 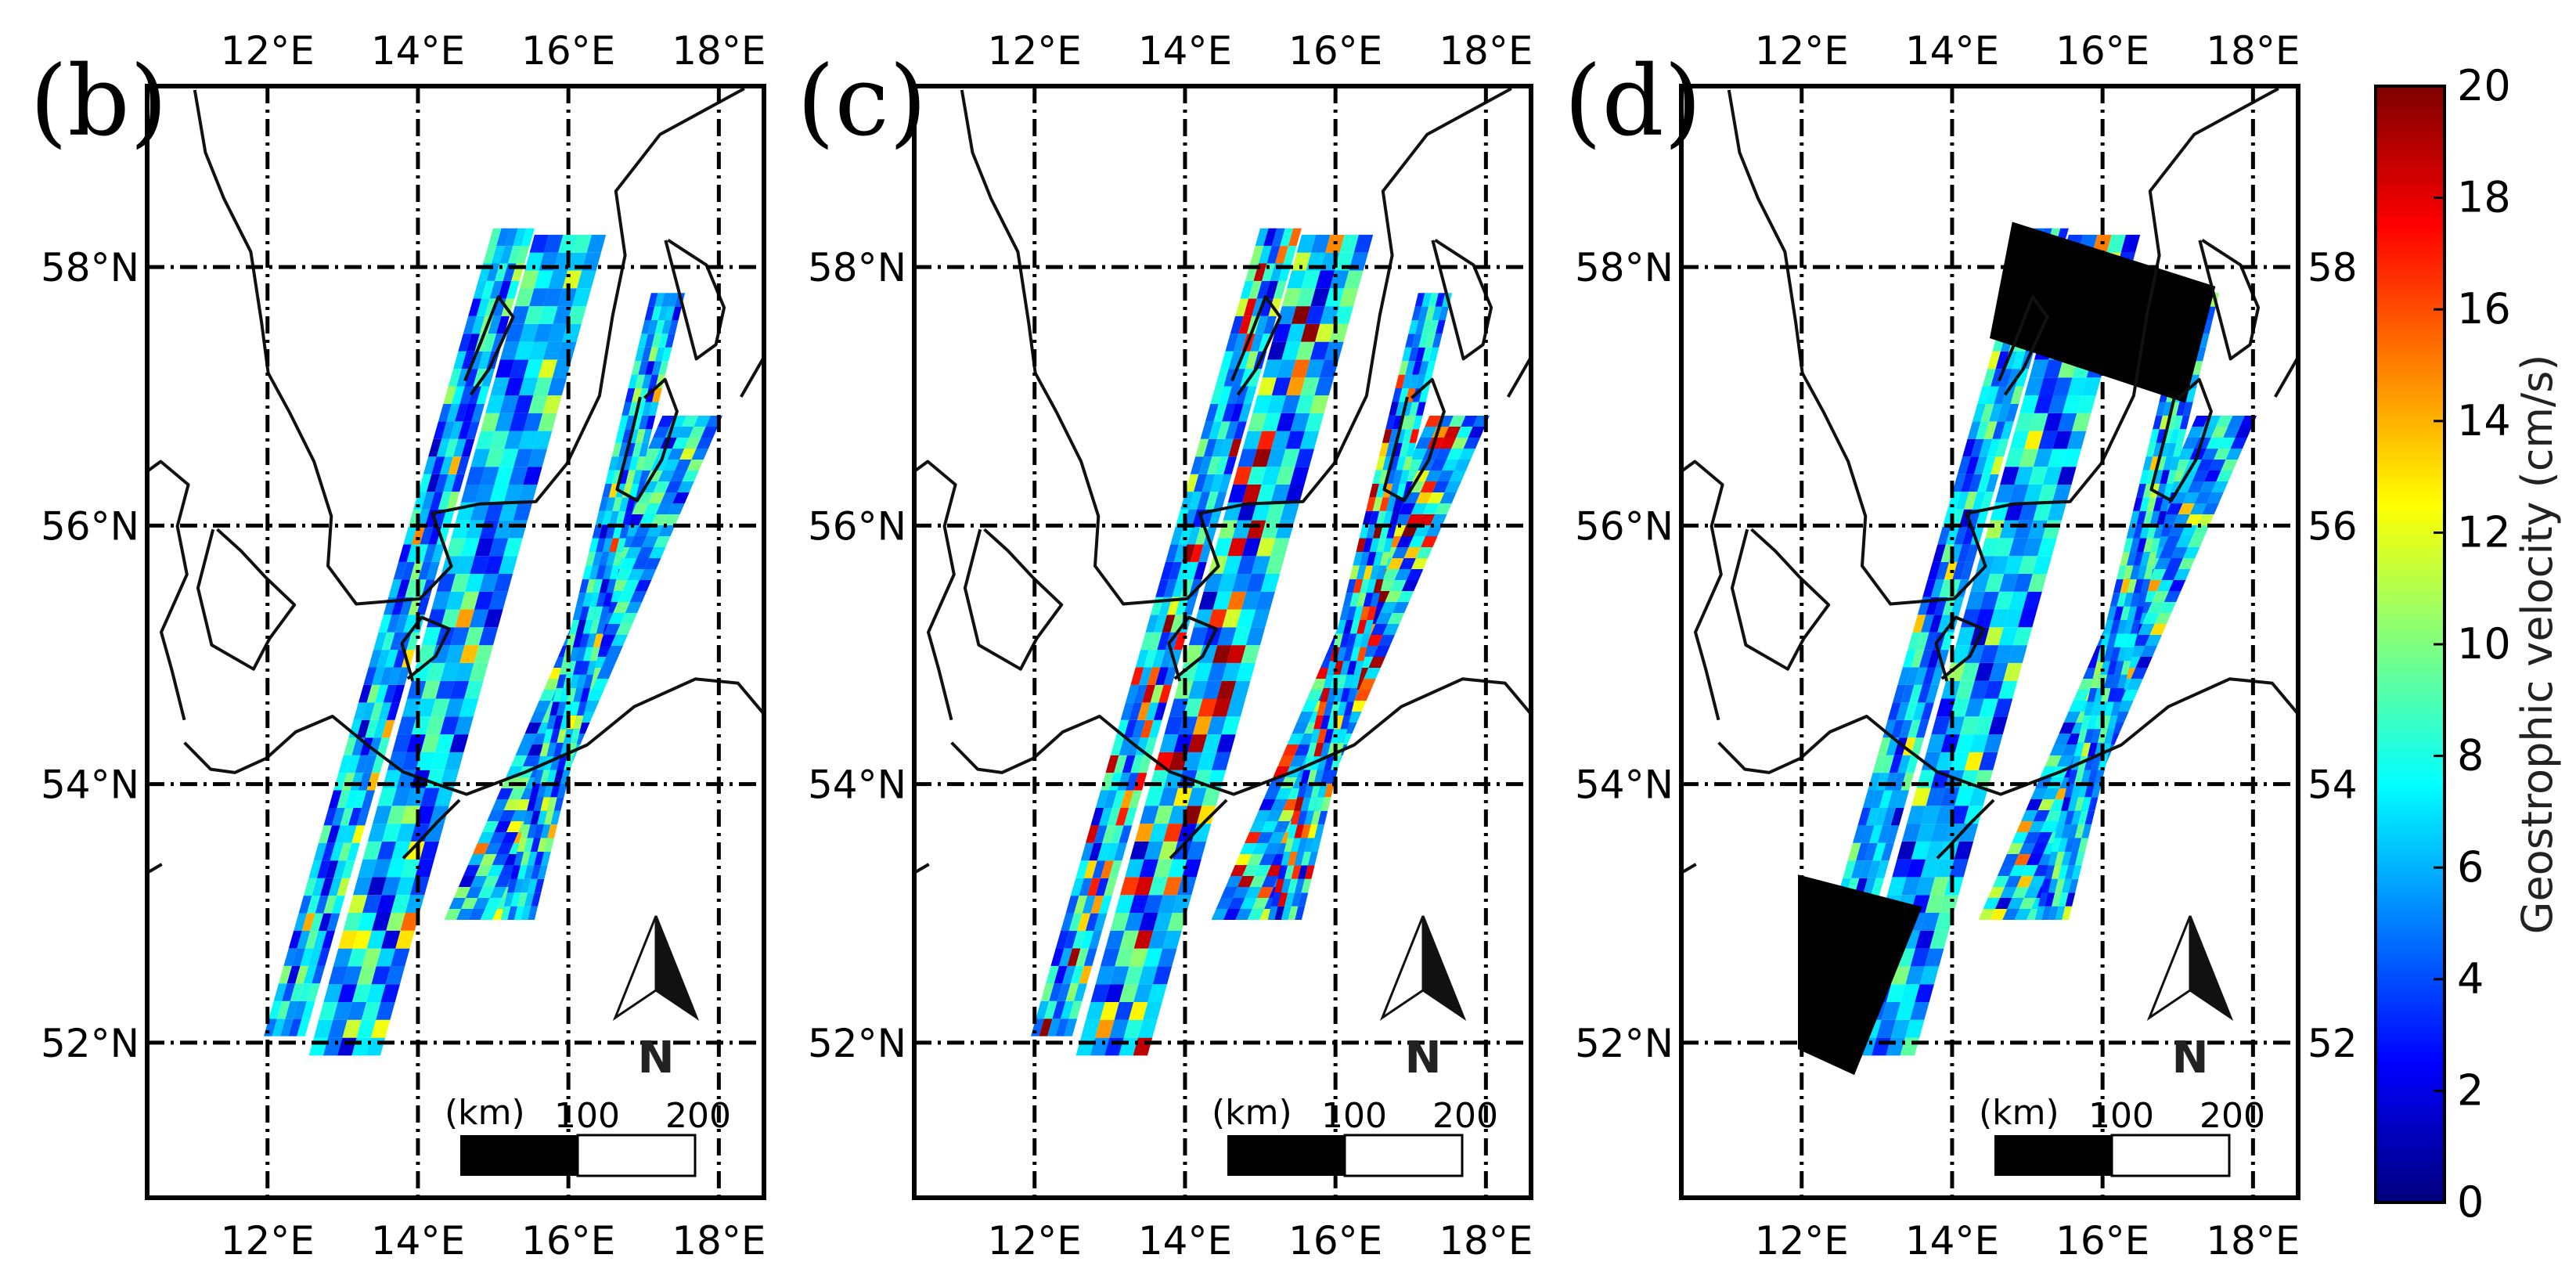 What do you see at coordinates (1633, 102) in the screenshot?
I see `panel-label: (d)` at bounding box center [1633, 102].